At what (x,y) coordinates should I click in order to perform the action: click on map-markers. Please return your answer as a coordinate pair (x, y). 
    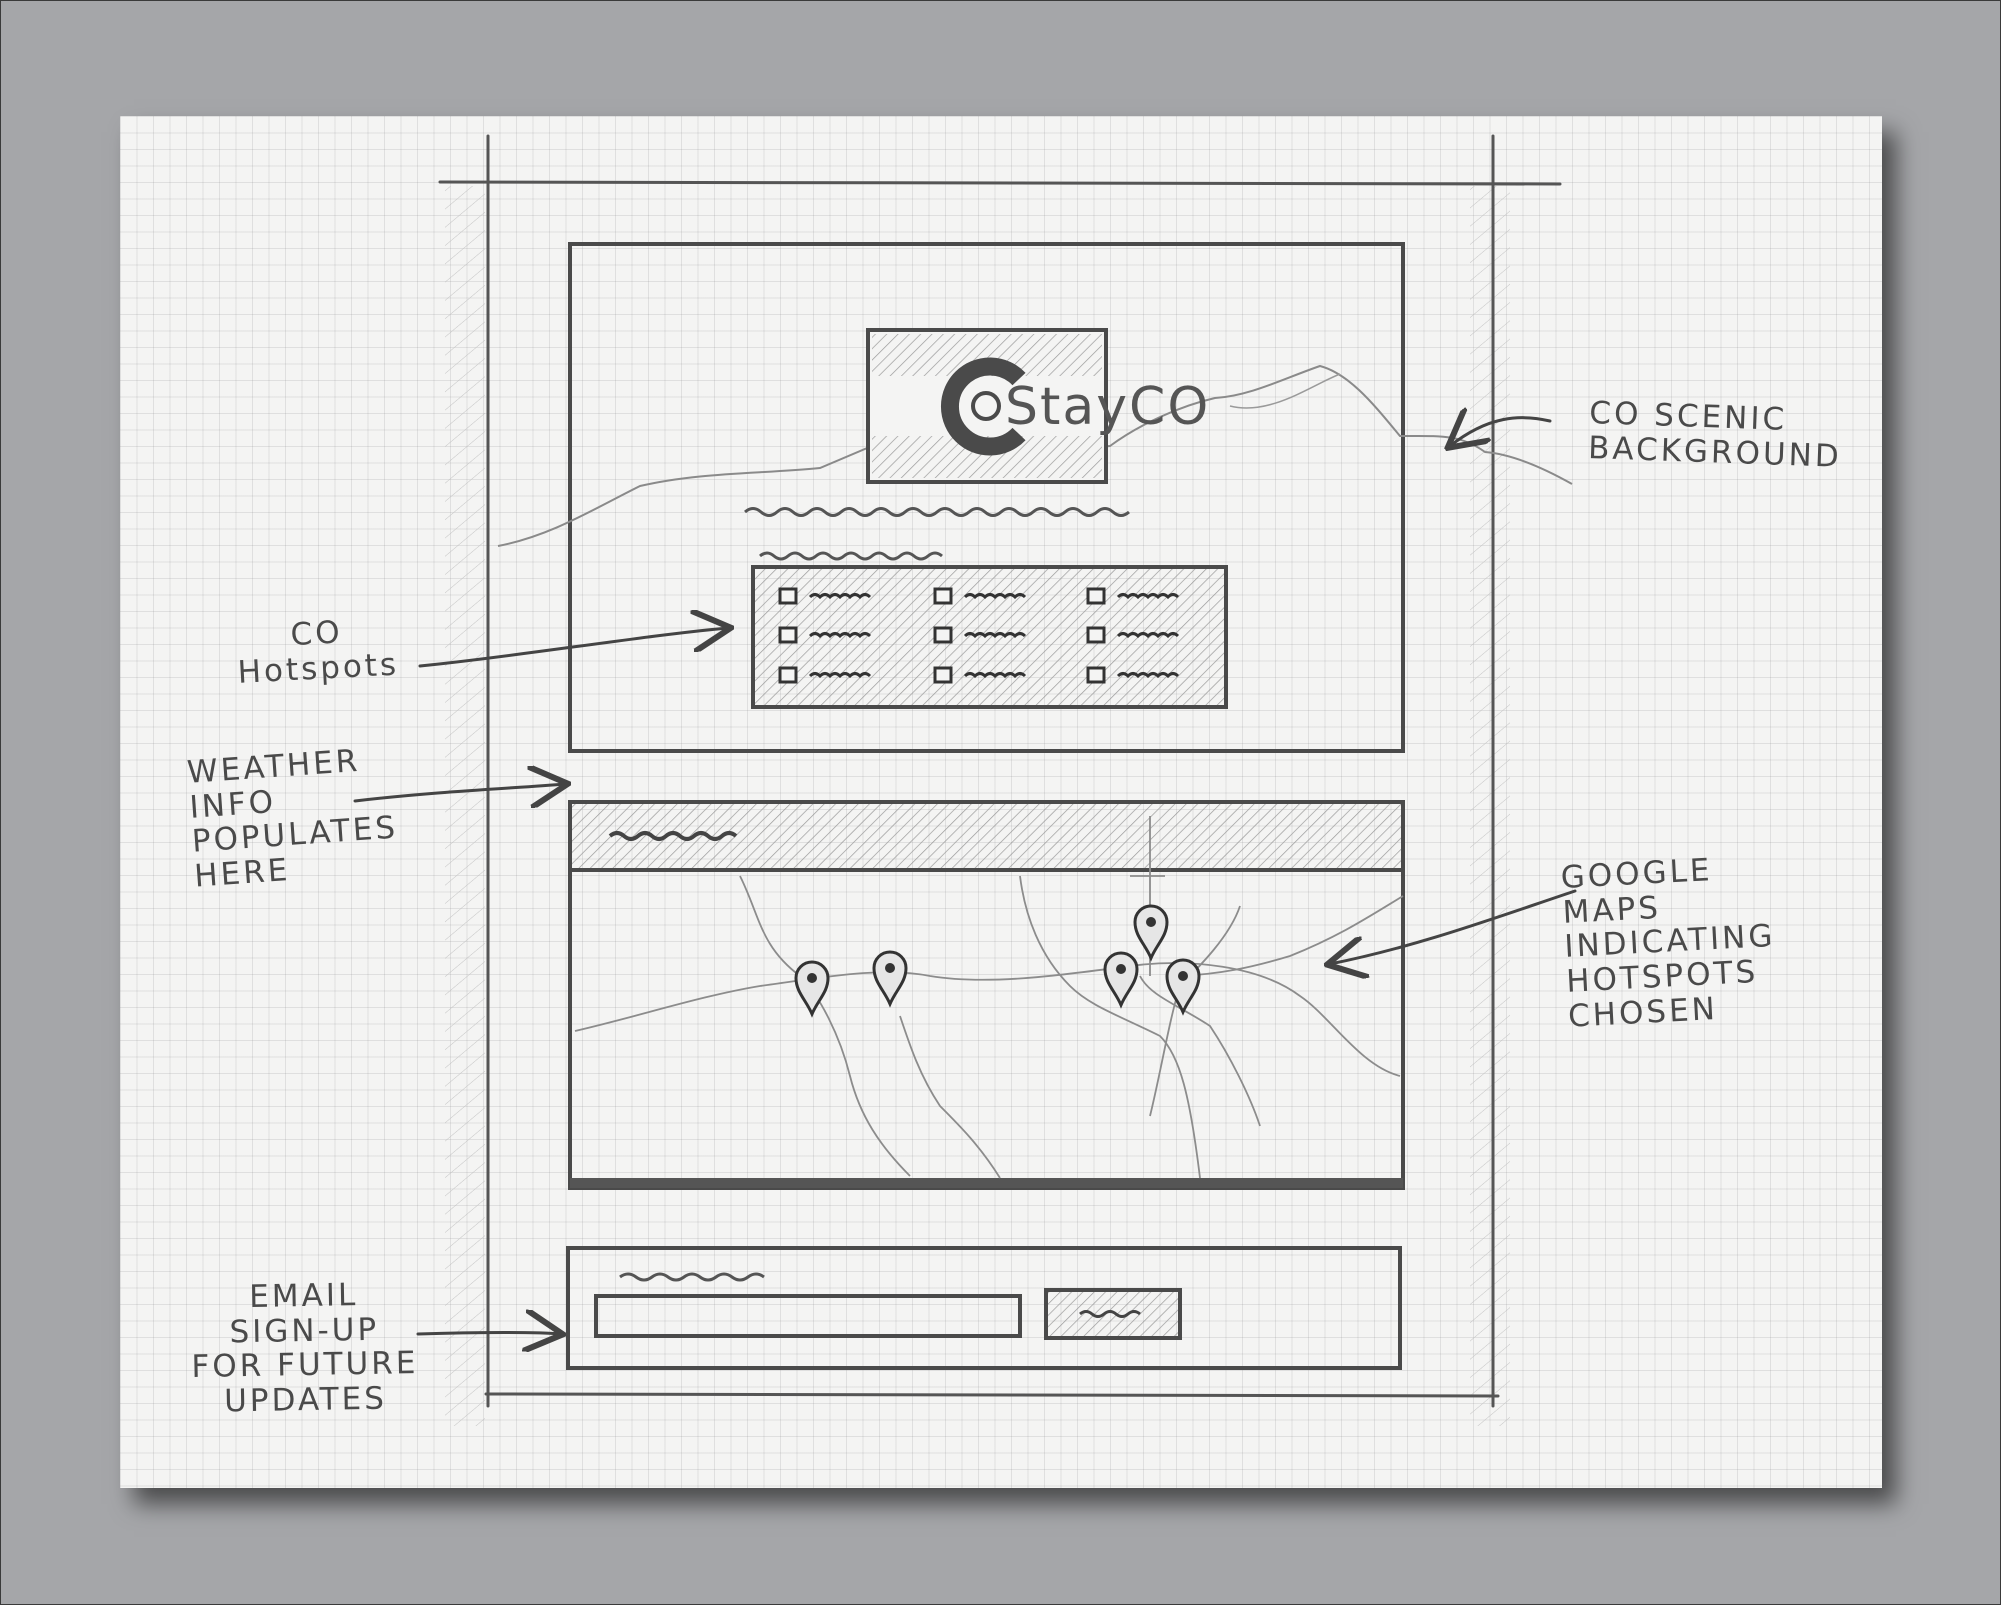
    Looking at the image, I should click on (997, 961).